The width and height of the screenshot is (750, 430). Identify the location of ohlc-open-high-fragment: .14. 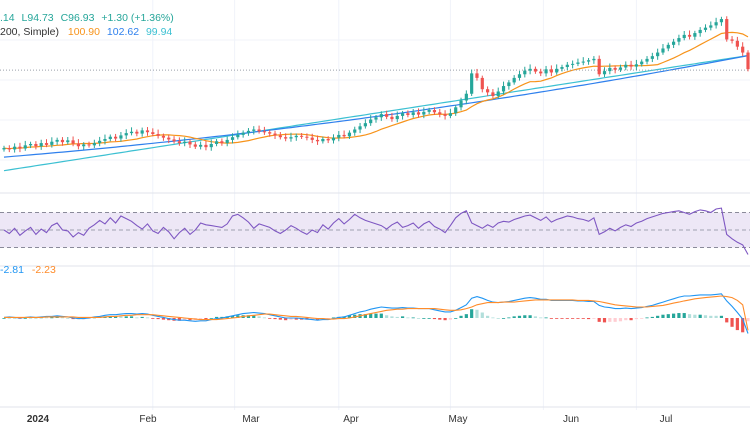
(7, 18).